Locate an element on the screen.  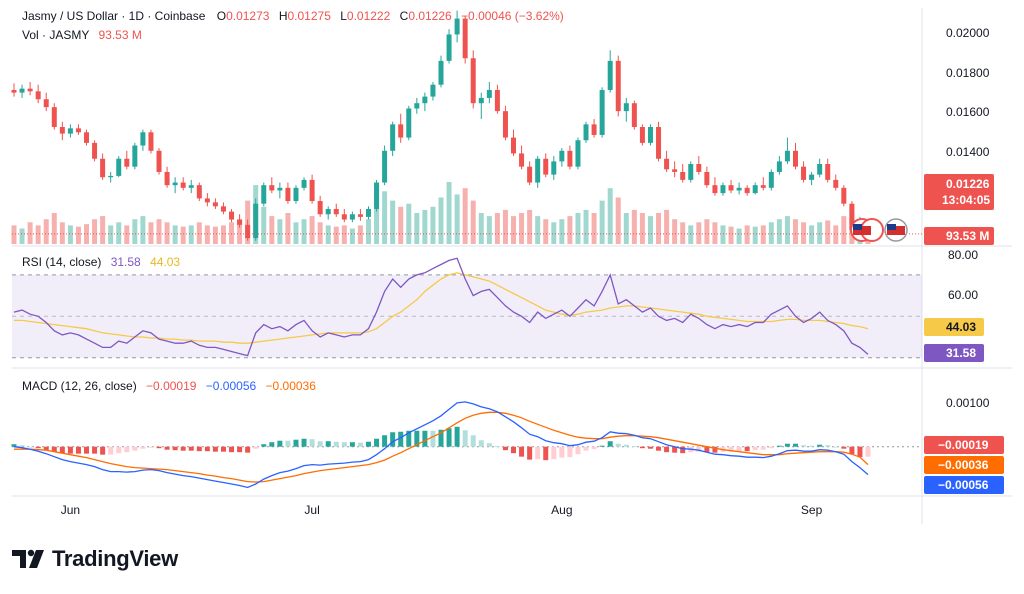
tradingview-logo-icon is located at coordinates (28, 558).